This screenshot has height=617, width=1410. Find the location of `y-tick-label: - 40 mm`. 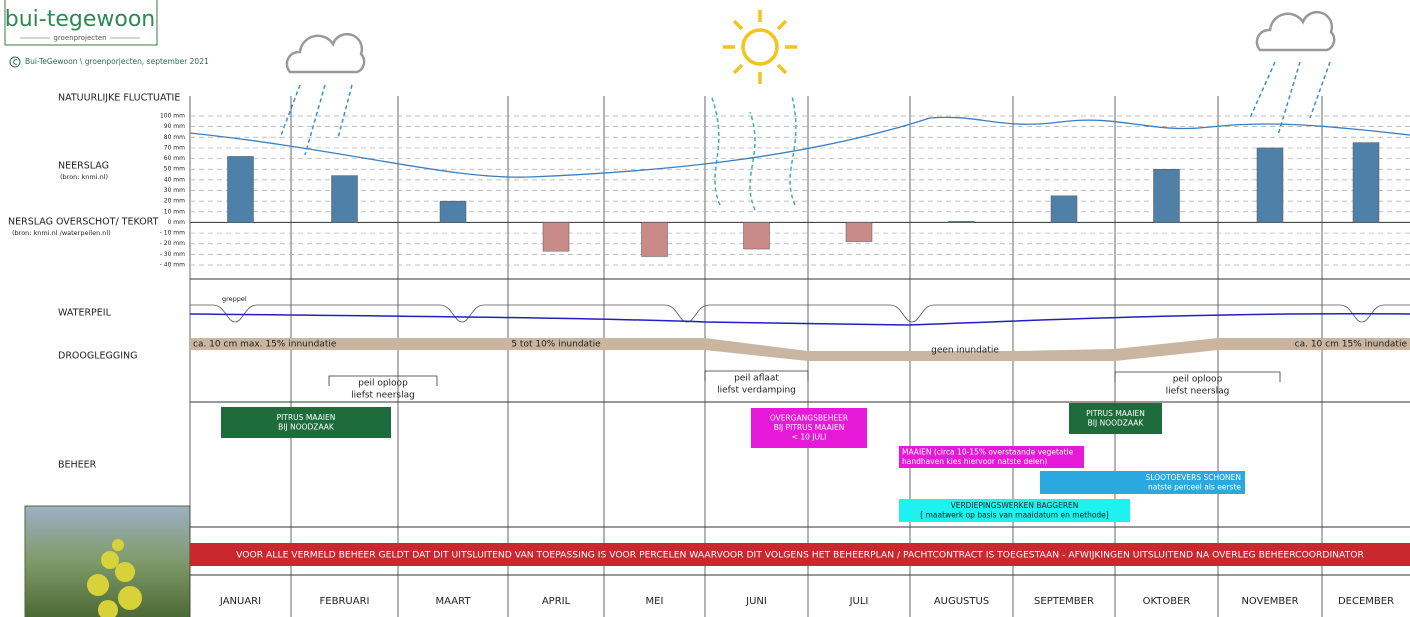

y-tick-label: - 40 mm is located at coordinates (172, 265).